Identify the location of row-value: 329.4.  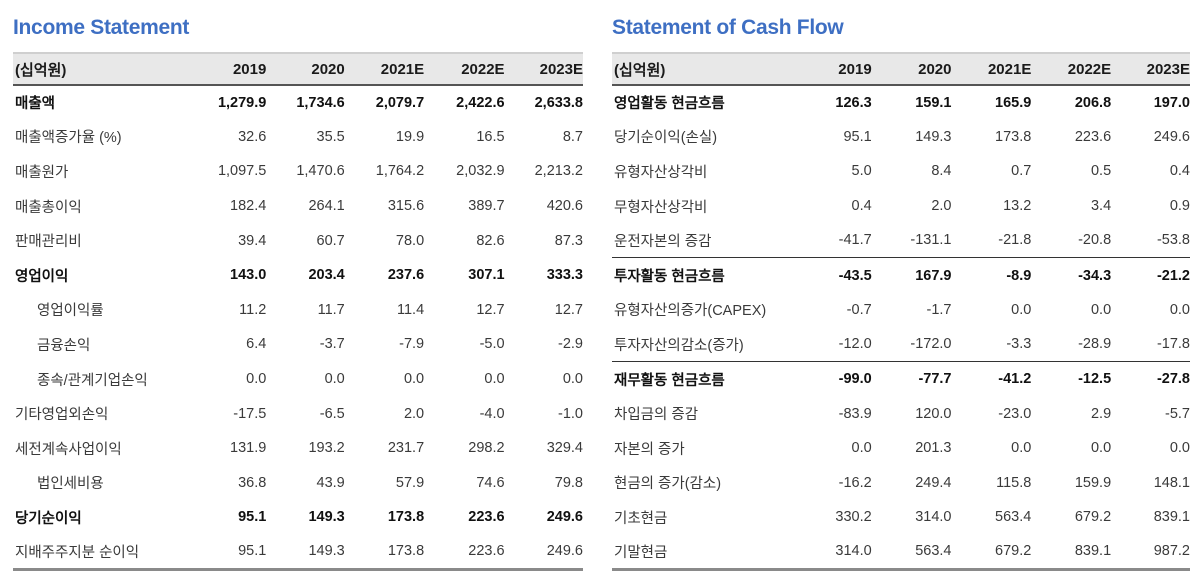
(564, 448).